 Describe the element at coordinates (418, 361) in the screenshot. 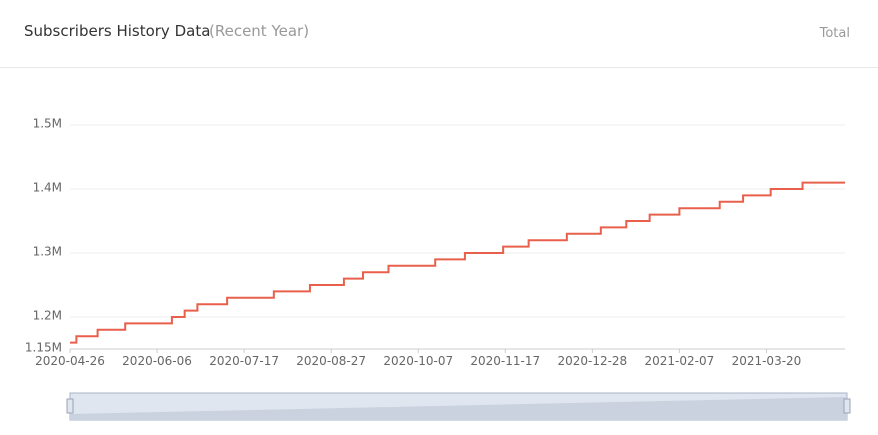

I see `x-tick-label: 2020-10-07` at that location.